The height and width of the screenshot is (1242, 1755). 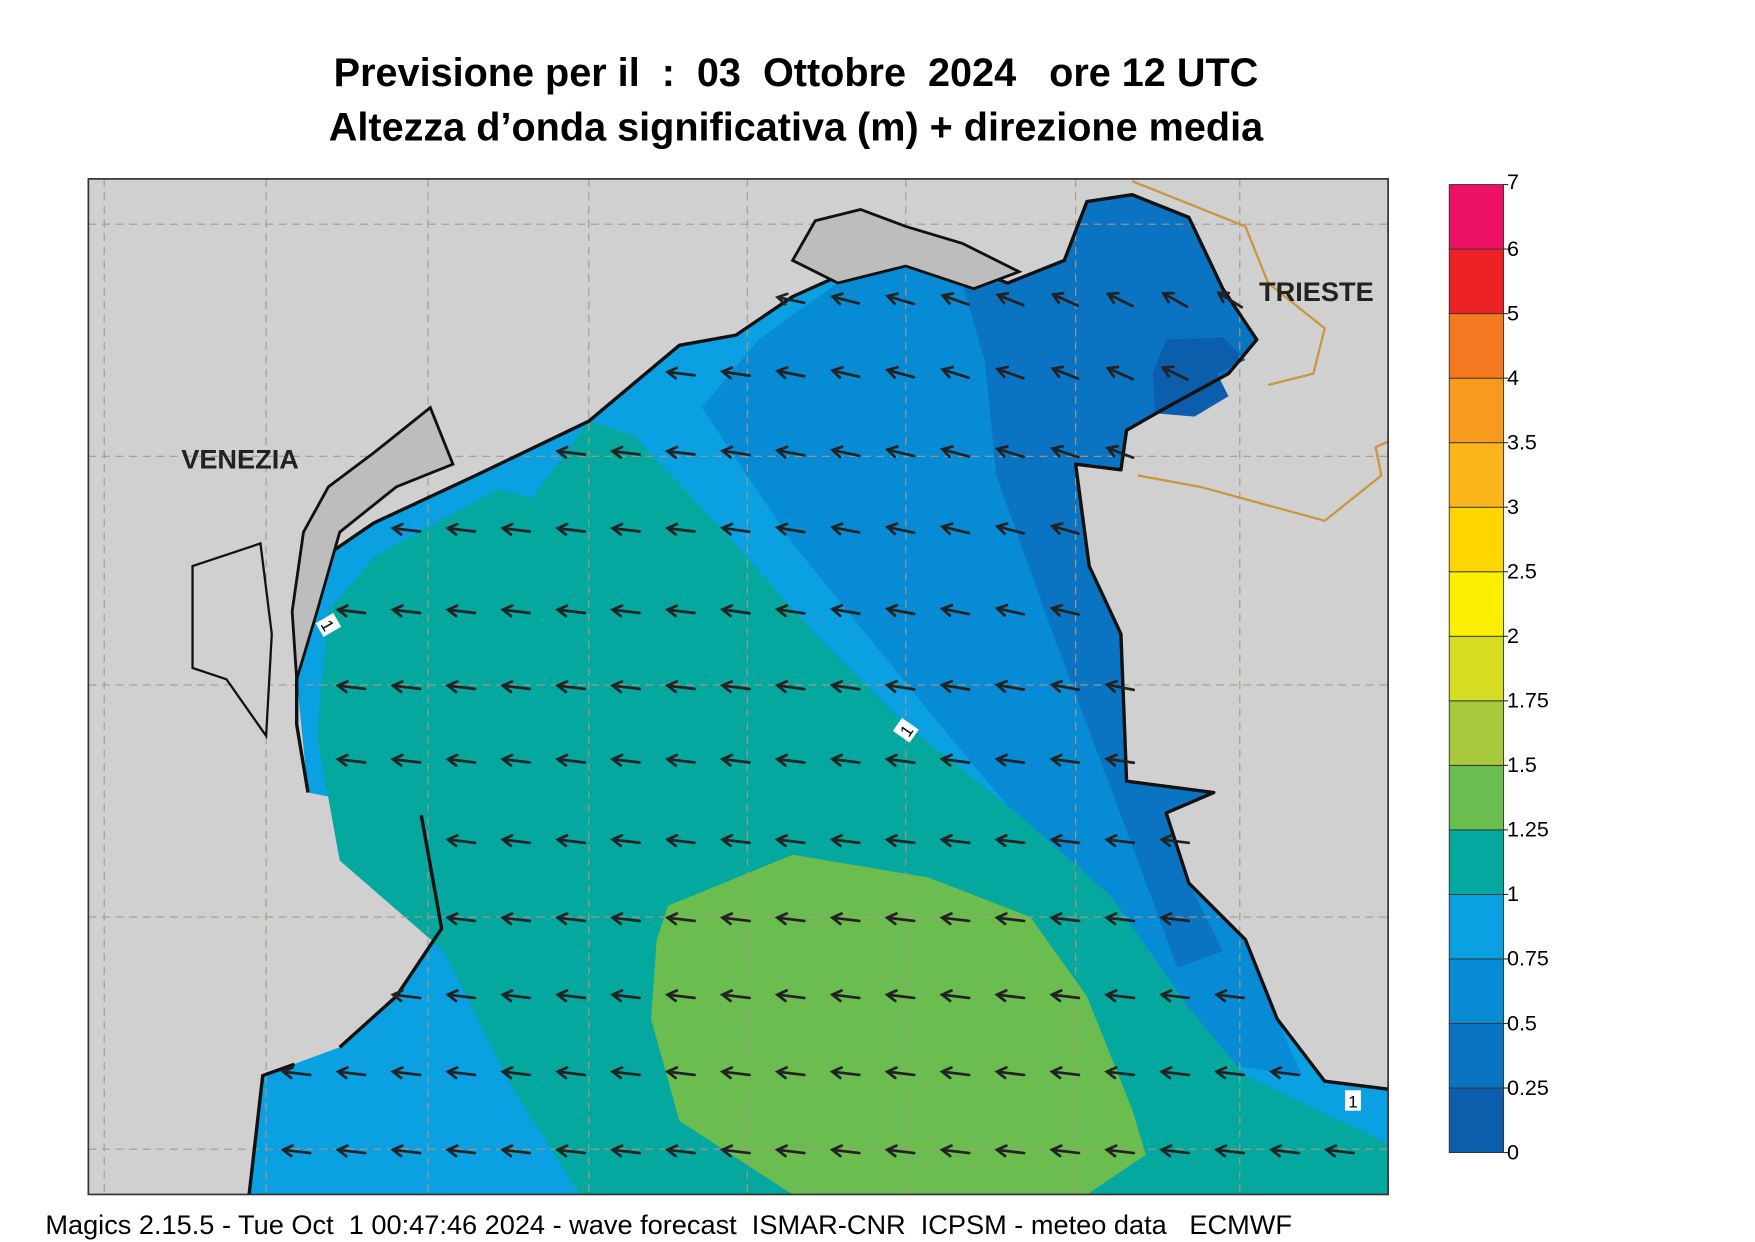 What do you see at coordinates (1522, 1023) in the screenshot?
I see `colorbar-label: 0.5` at bounding box center [1522, 1023].